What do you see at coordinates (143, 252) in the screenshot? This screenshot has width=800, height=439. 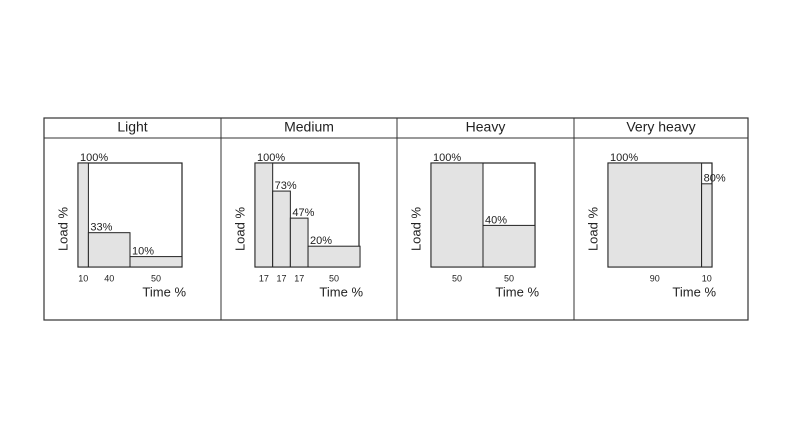 I see `value-label: 10%` at bounding box center [143, 252].